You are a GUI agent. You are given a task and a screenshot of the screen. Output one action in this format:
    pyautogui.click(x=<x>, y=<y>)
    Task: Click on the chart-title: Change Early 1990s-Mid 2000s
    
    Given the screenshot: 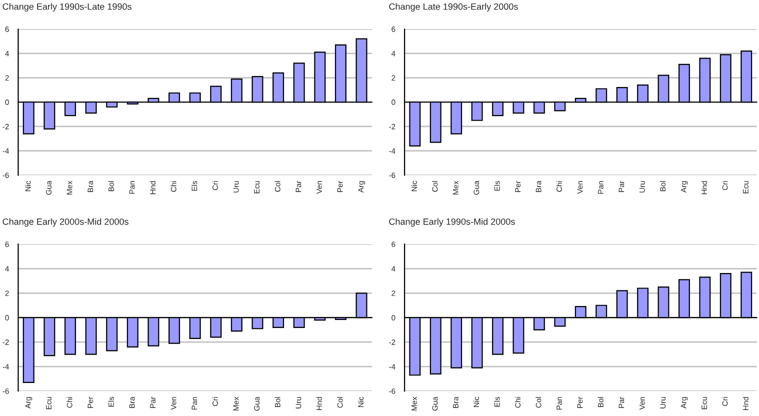 What is the action you would take?
    pyautogui.click(x=452, y=222)
    